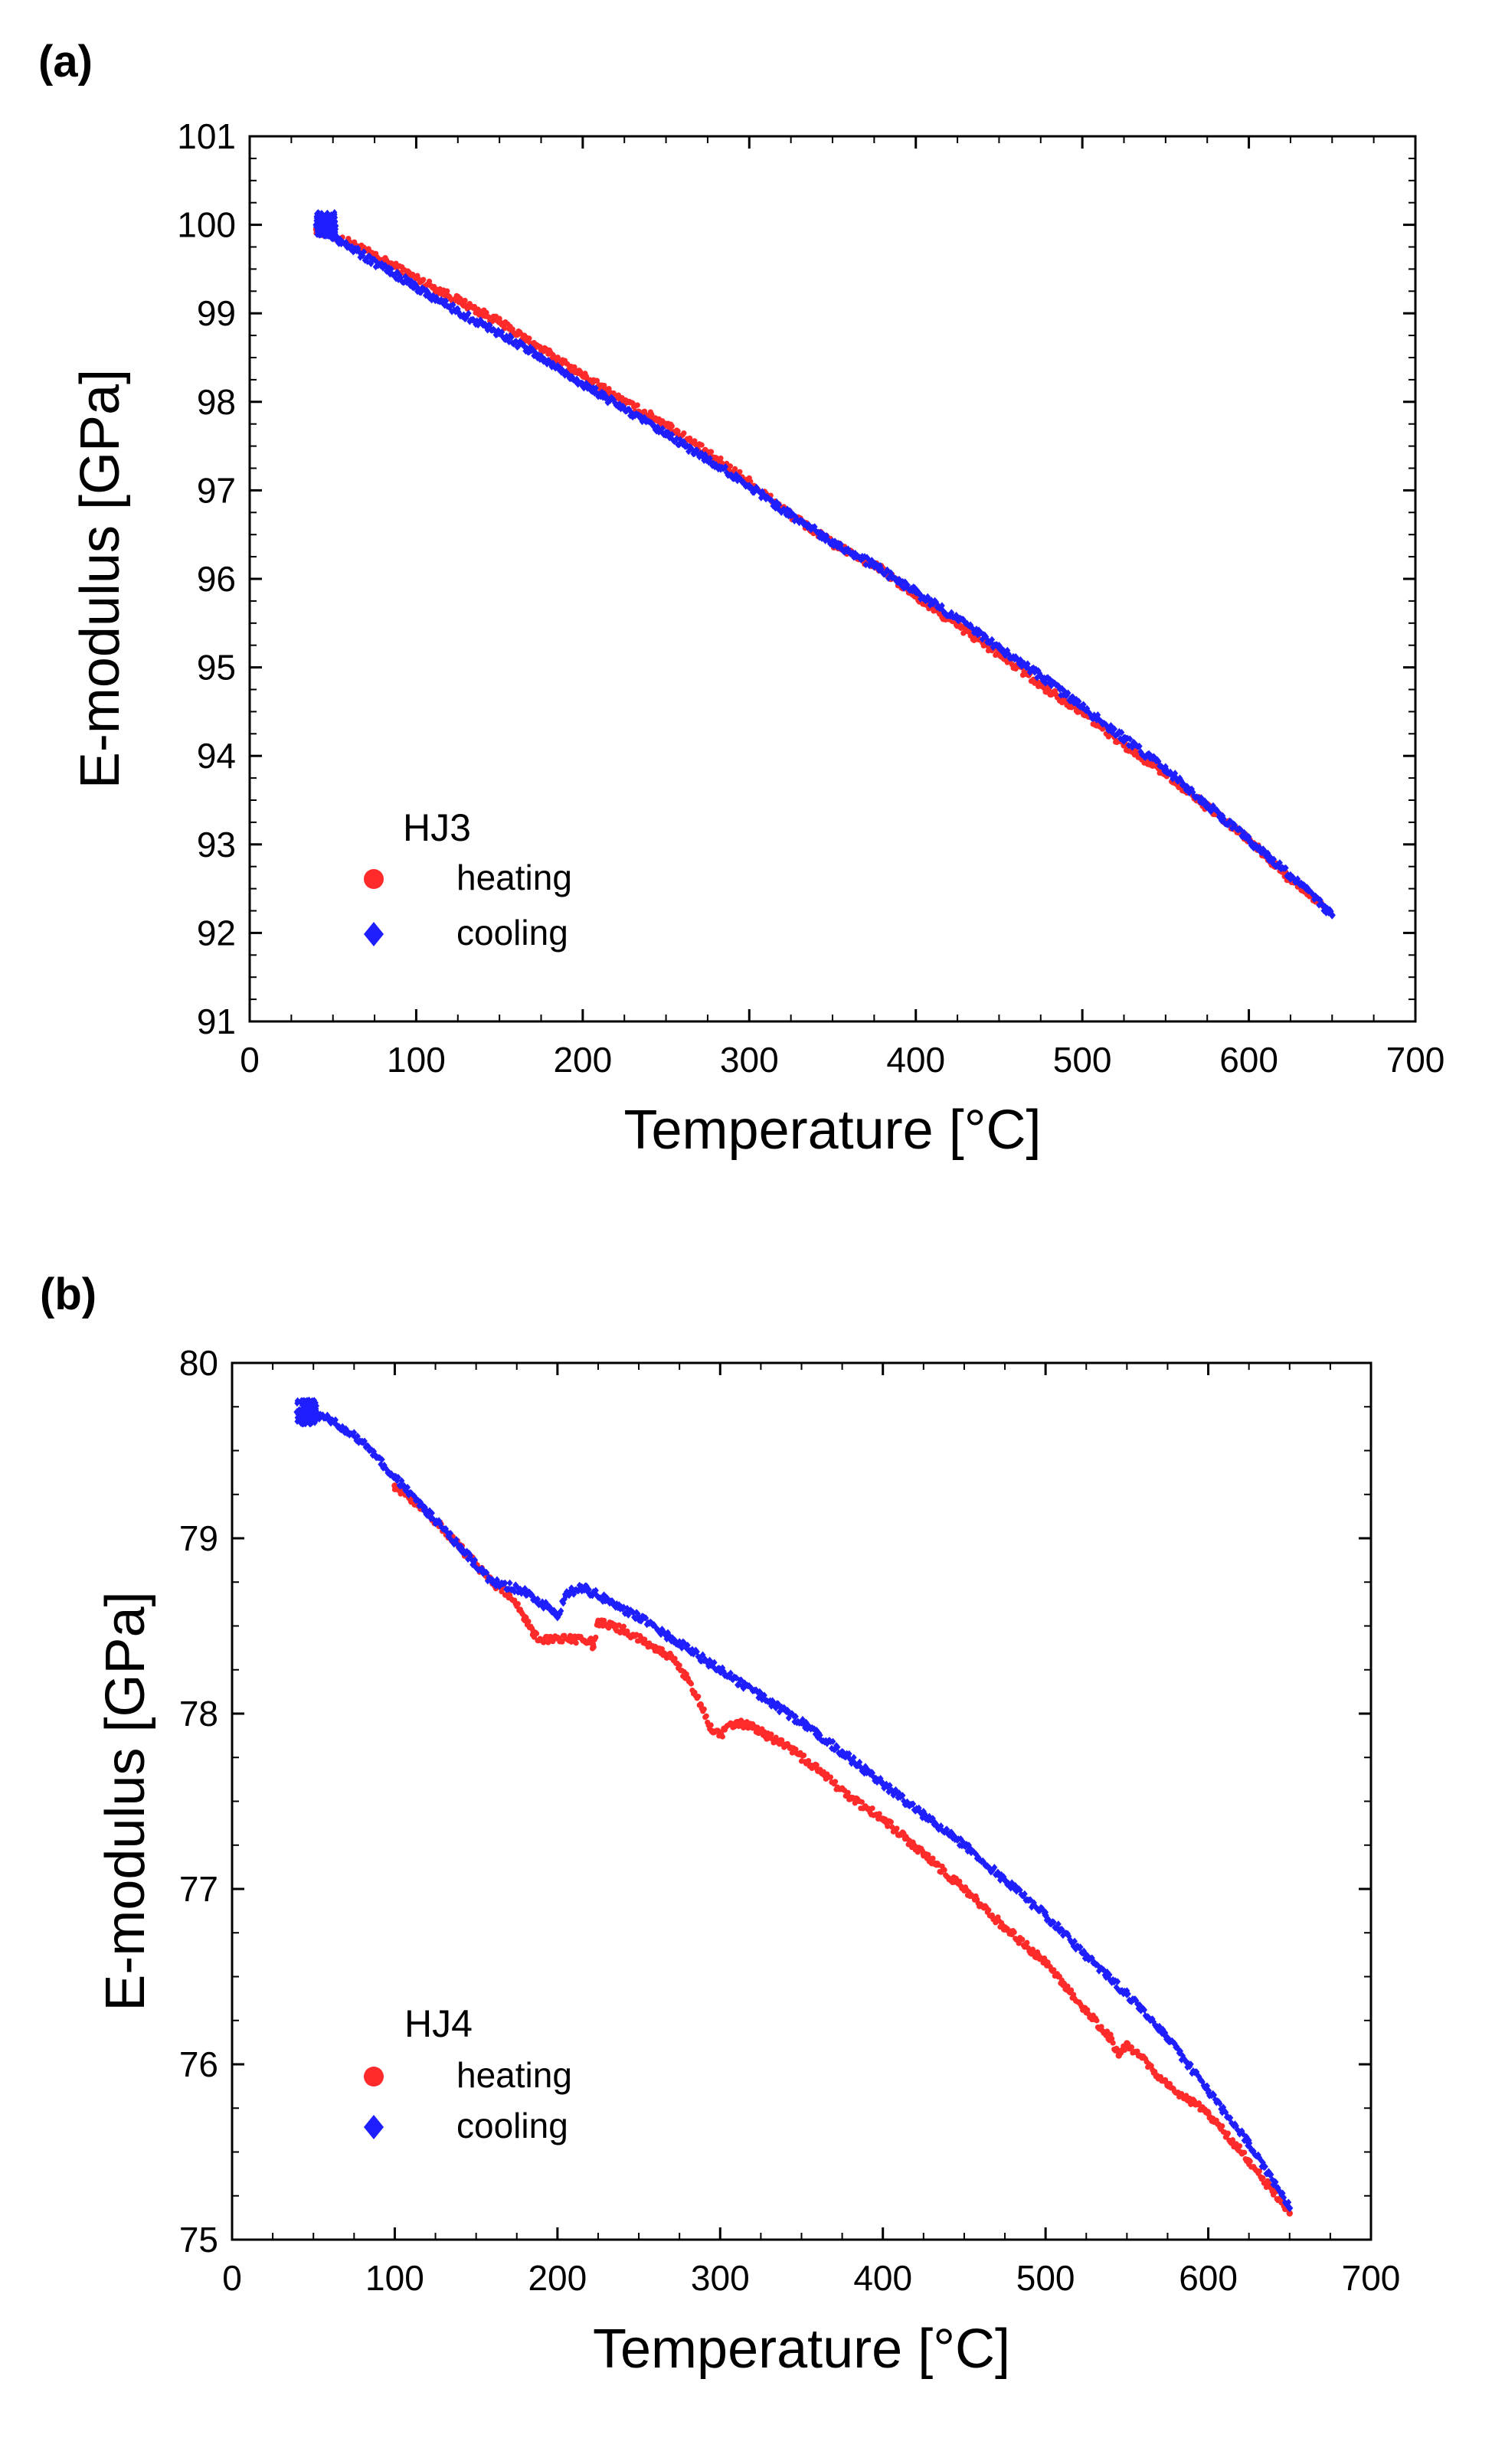 The width and height of the screenshot is (1505, 2464). What do you see at coordinates (557, 2278) in the screenshot?
I see `x-tick-label: 200` at bounding box center [557, 2278].